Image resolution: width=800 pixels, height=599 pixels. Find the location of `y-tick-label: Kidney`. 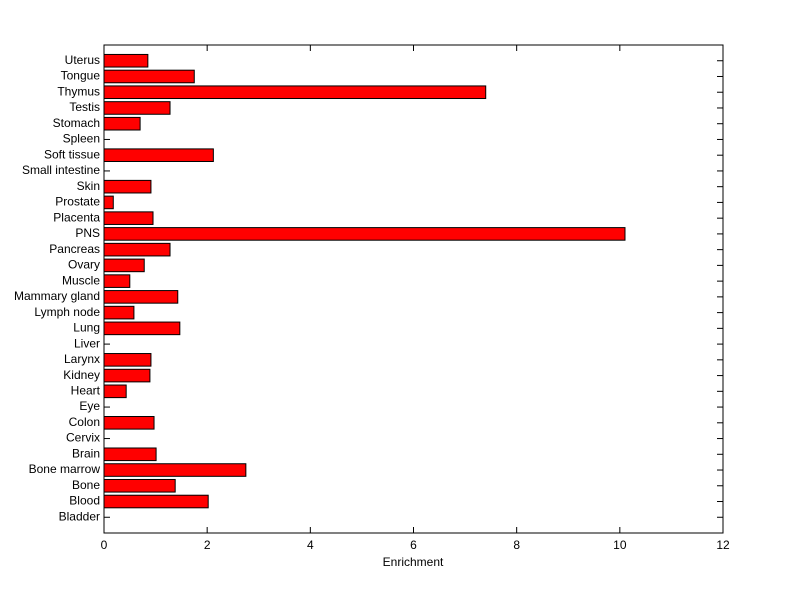

y-tick-label: Kidney is located at coordinates (81, 375).